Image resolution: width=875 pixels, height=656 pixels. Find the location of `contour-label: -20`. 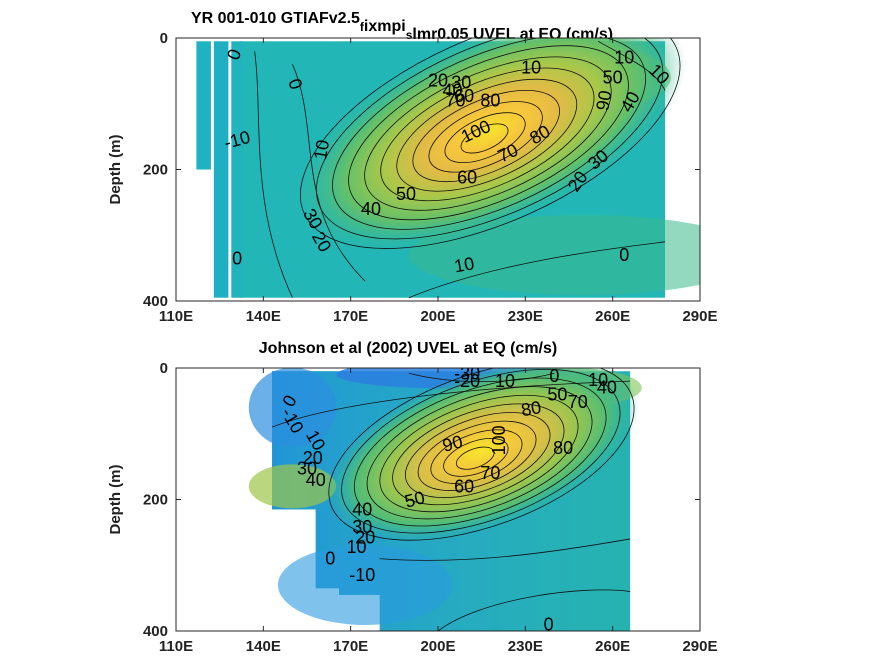

contour-label: -20 is located at coordinates (467, 381).